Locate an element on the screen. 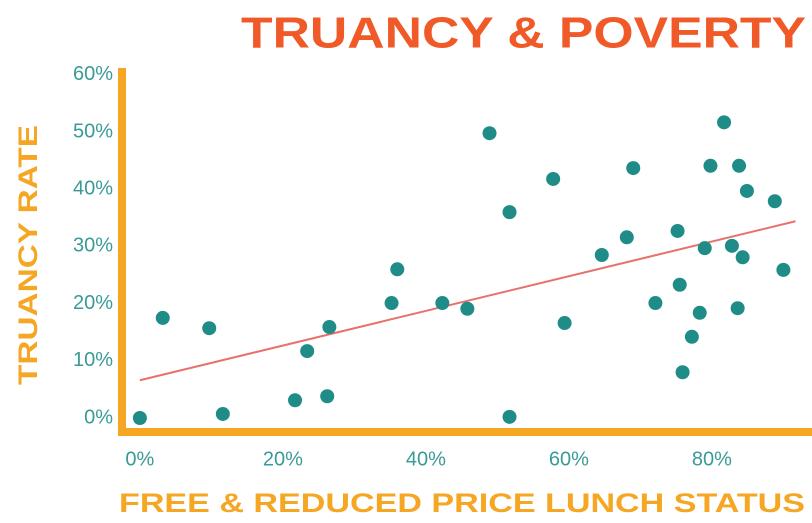  y-tick-label: 0% is located at coordinates (98, 417).